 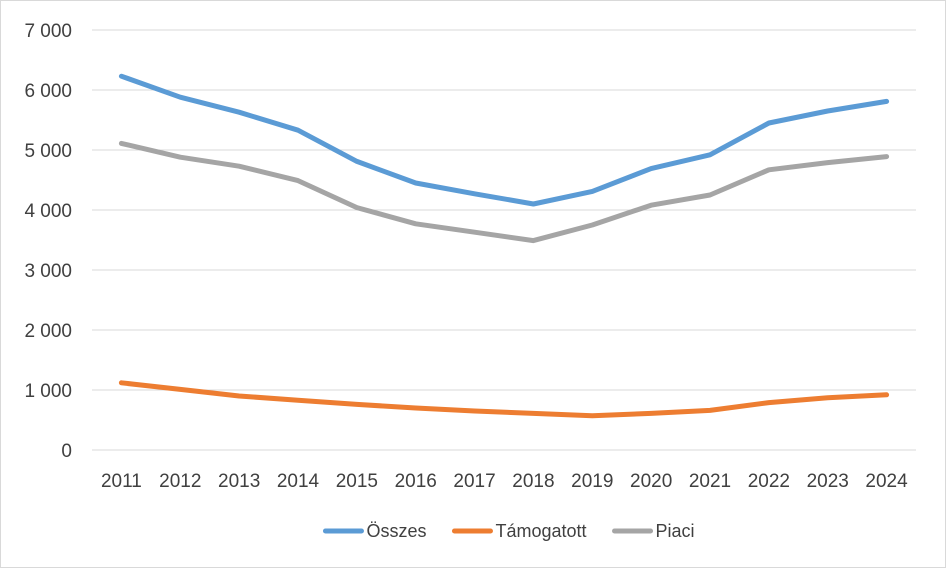 What do you see at coordinates (121, 481) in the screenshot?
I see `x-tick-label: 2011` at bounding box center [121, 481].